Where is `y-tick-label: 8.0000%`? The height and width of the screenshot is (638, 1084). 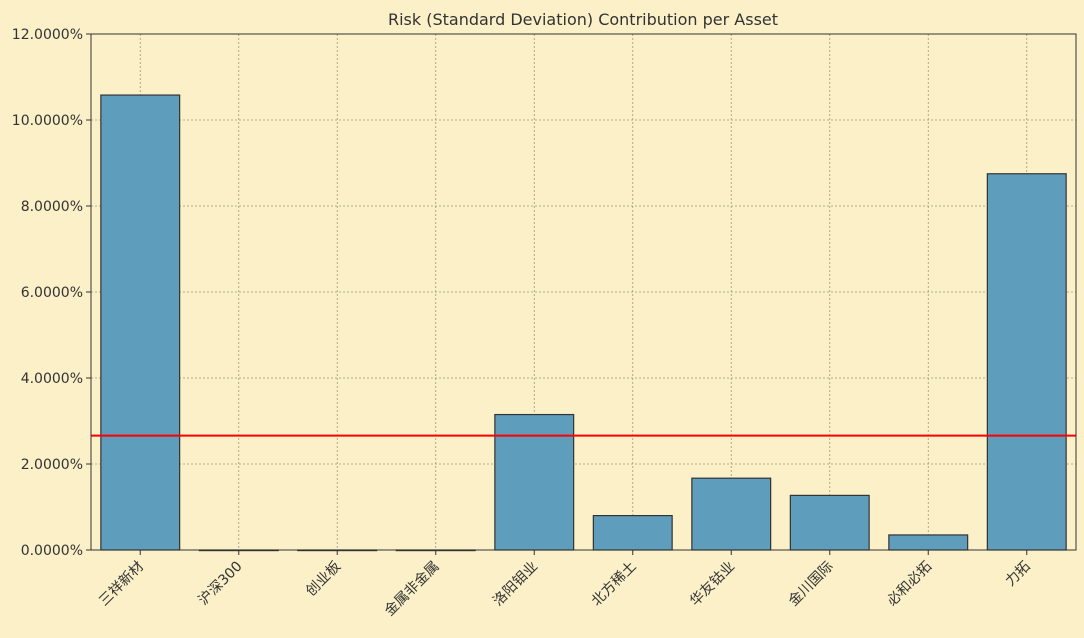 y-tick-label: 8.0000% is located at coordinates (52, 207).